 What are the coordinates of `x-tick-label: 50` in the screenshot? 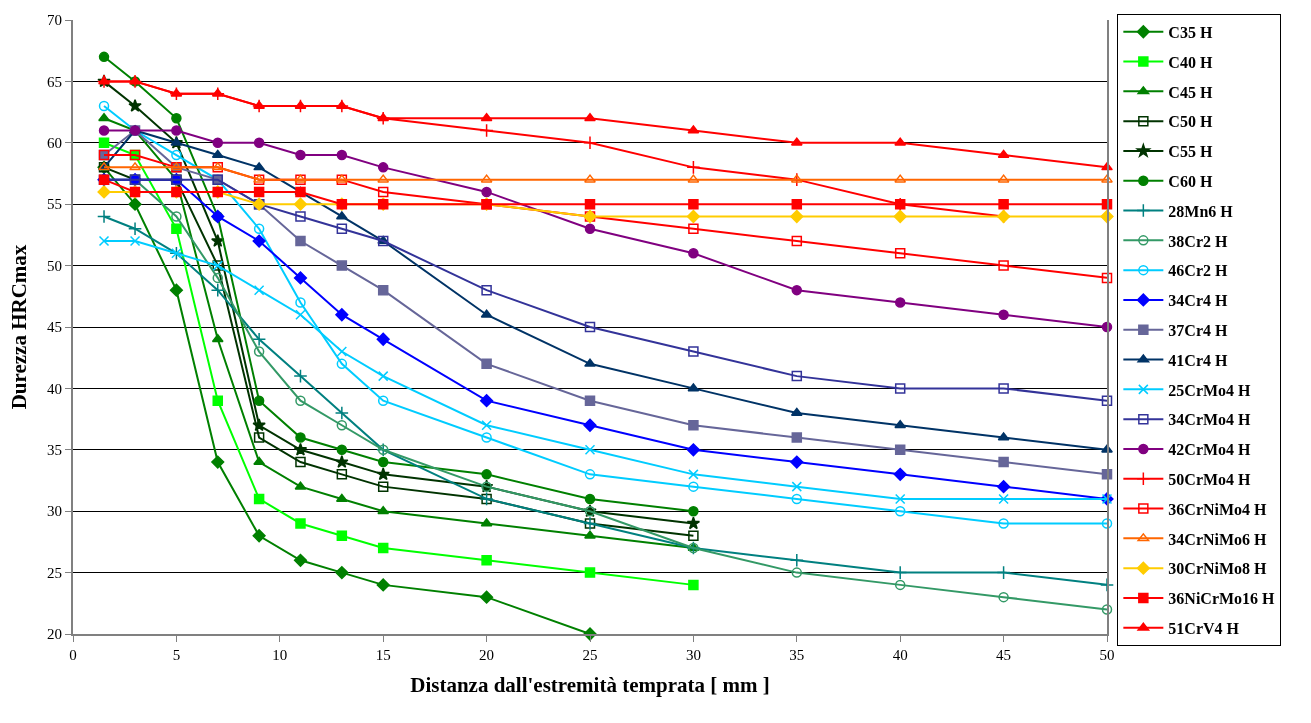 It's located at (1107, 655).